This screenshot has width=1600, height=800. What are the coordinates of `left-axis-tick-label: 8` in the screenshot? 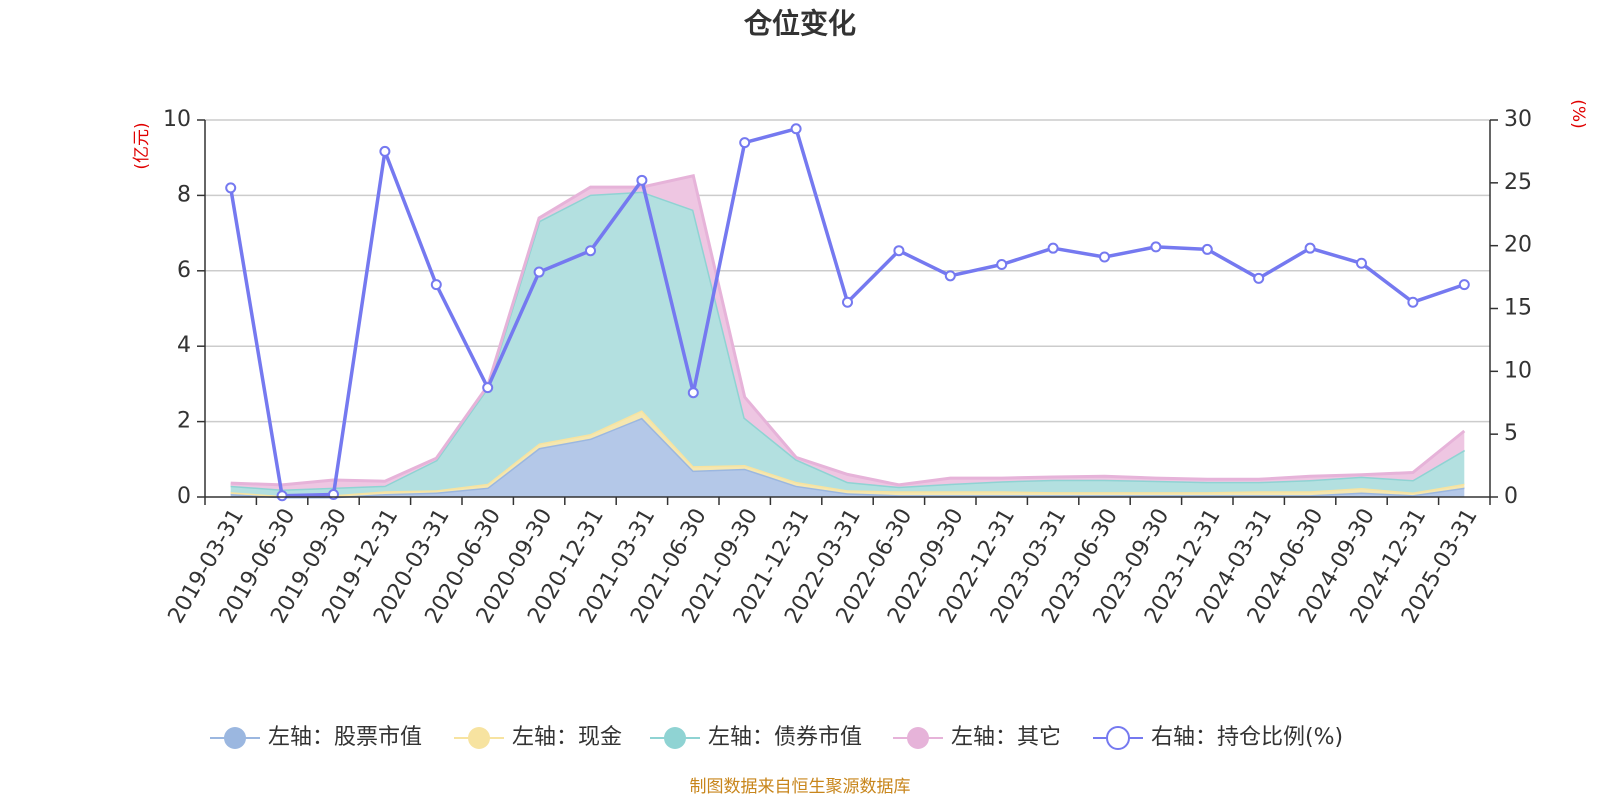 It's located at (184, 194).